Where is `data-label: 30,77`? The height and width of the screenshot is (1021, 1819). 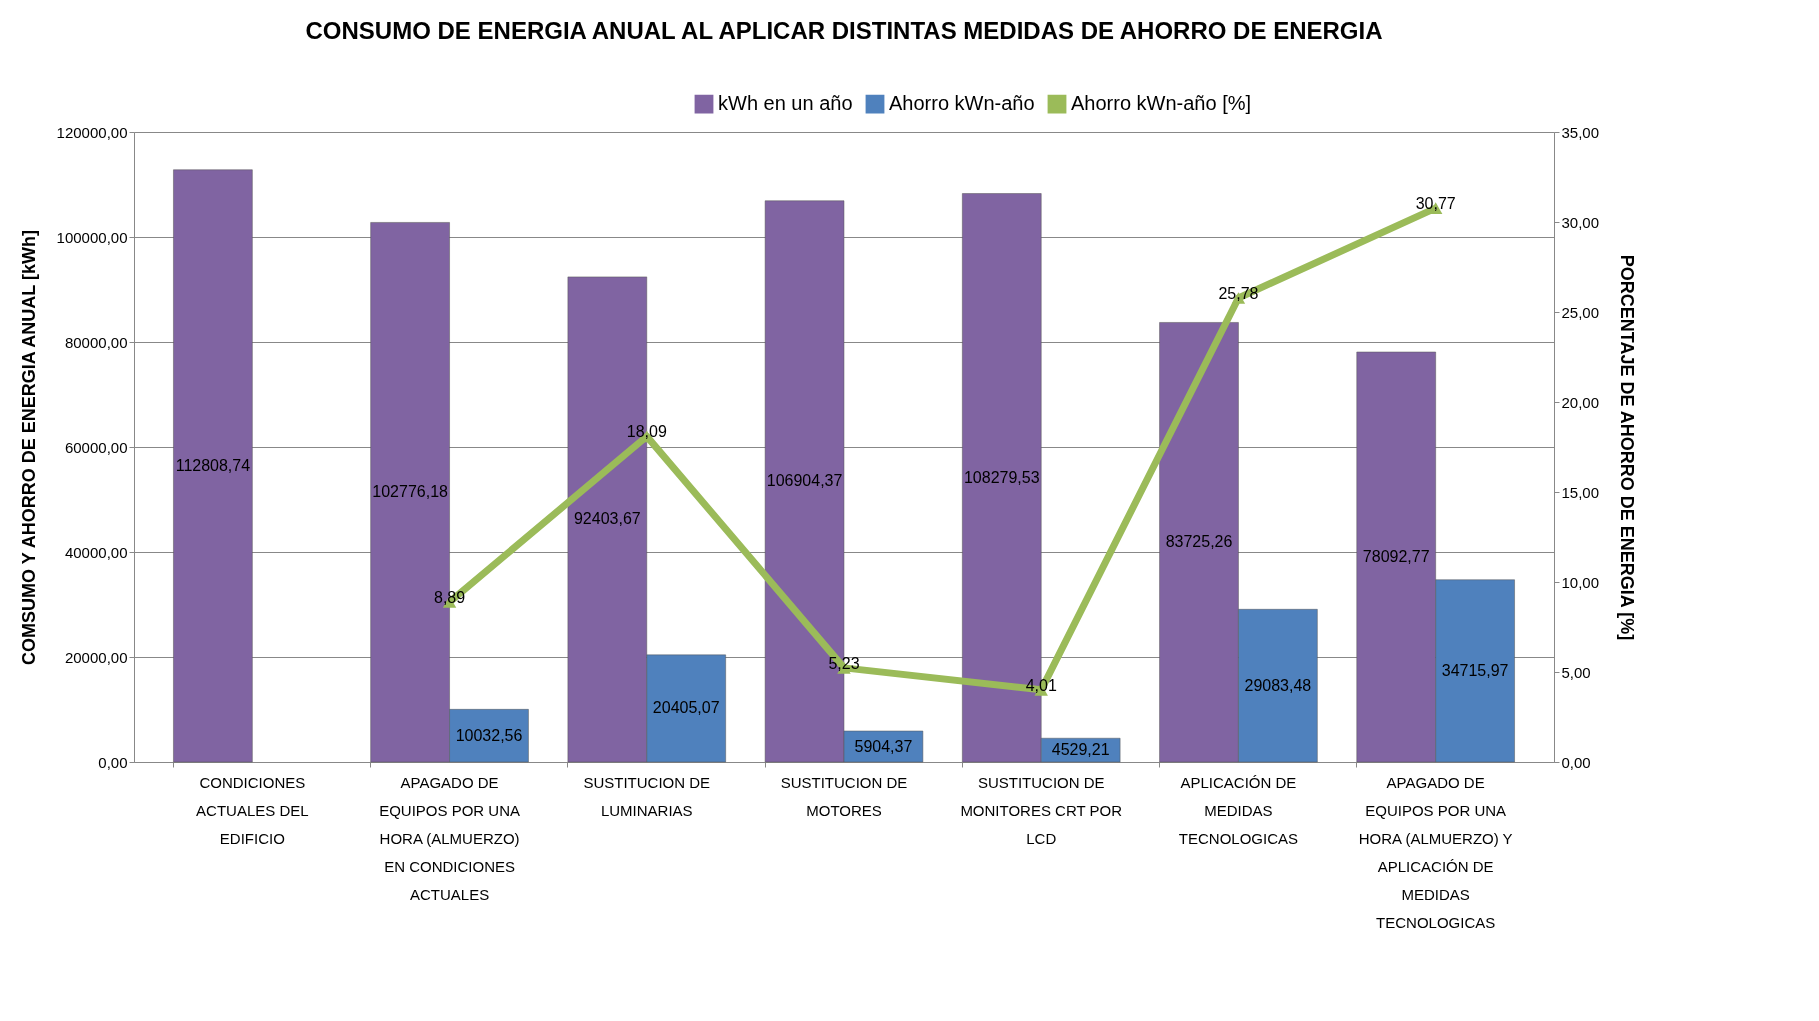 data-label: 30,77 is located at coordinates (1435, 204).